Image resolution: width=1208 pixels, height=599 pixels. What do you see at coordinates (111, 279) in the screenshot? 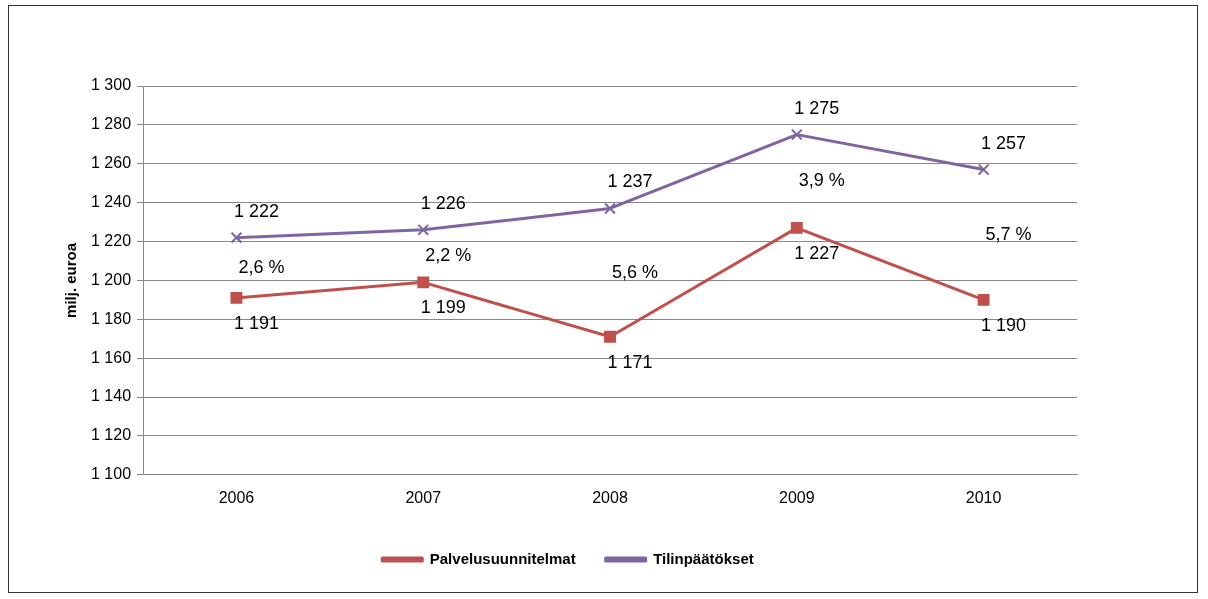
I see `y-tick-label: 1 200` at bounding box center [111, 279].